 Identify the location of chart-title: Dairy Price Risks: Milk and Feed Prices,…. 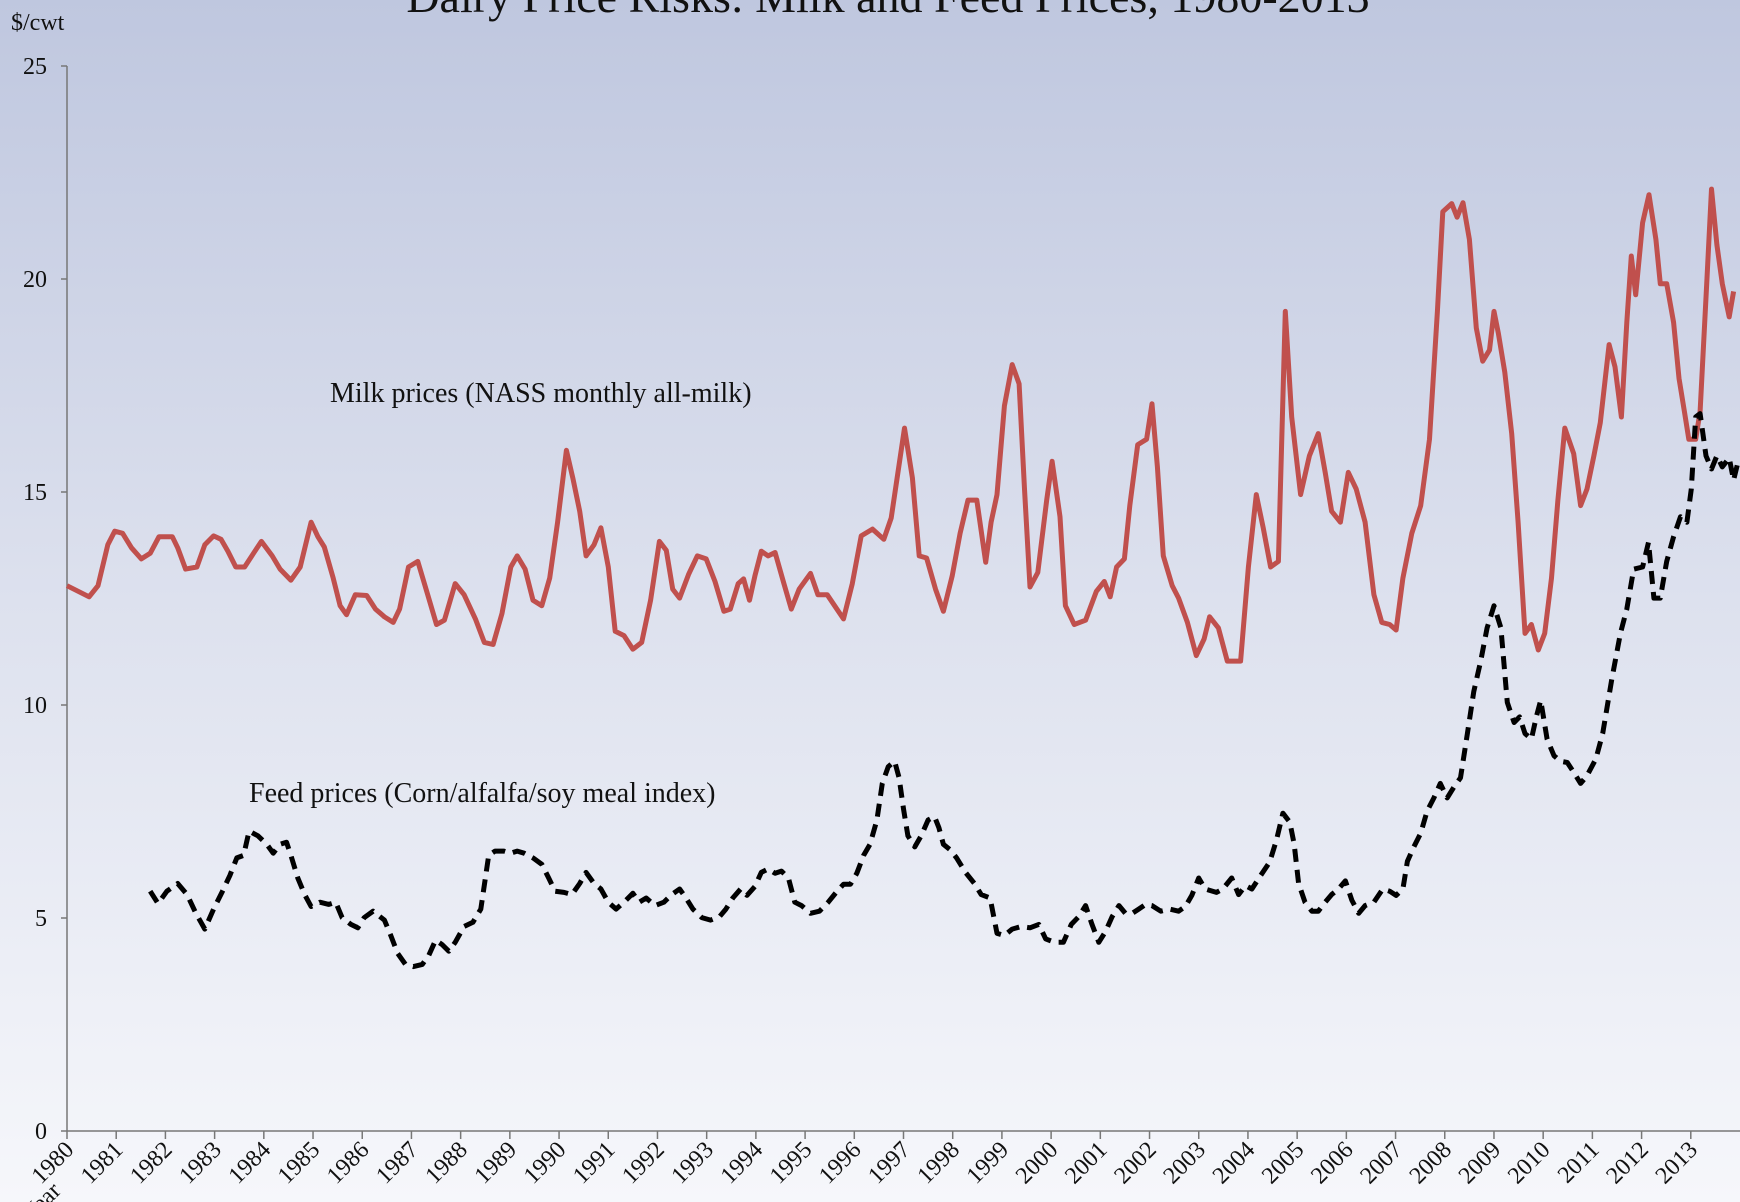
(887, 11).